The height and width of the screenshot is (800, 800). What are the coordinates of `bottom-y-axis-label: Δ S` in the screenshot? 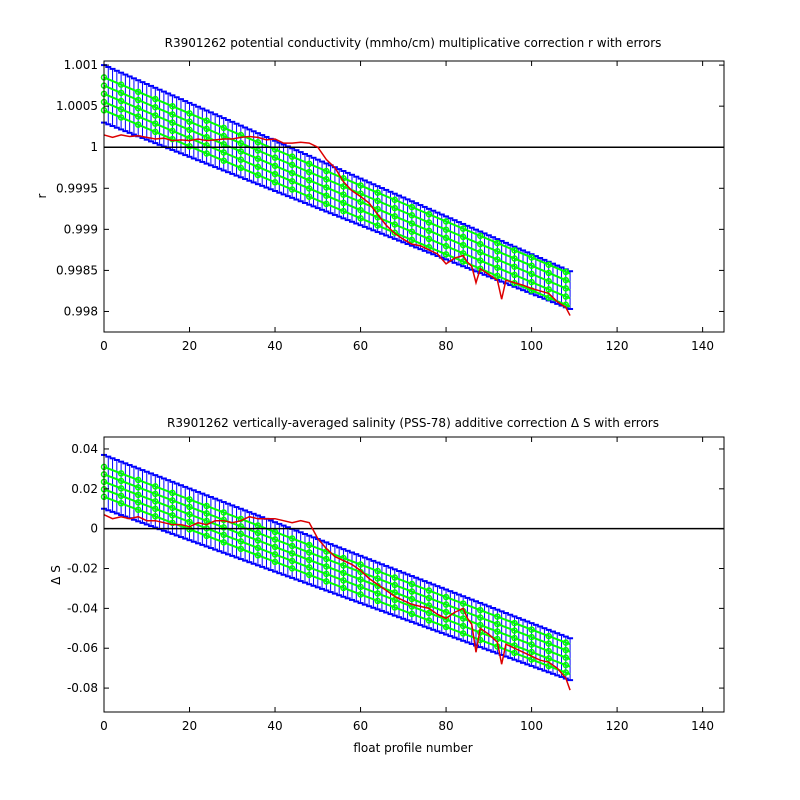 It's located at (56, 575).